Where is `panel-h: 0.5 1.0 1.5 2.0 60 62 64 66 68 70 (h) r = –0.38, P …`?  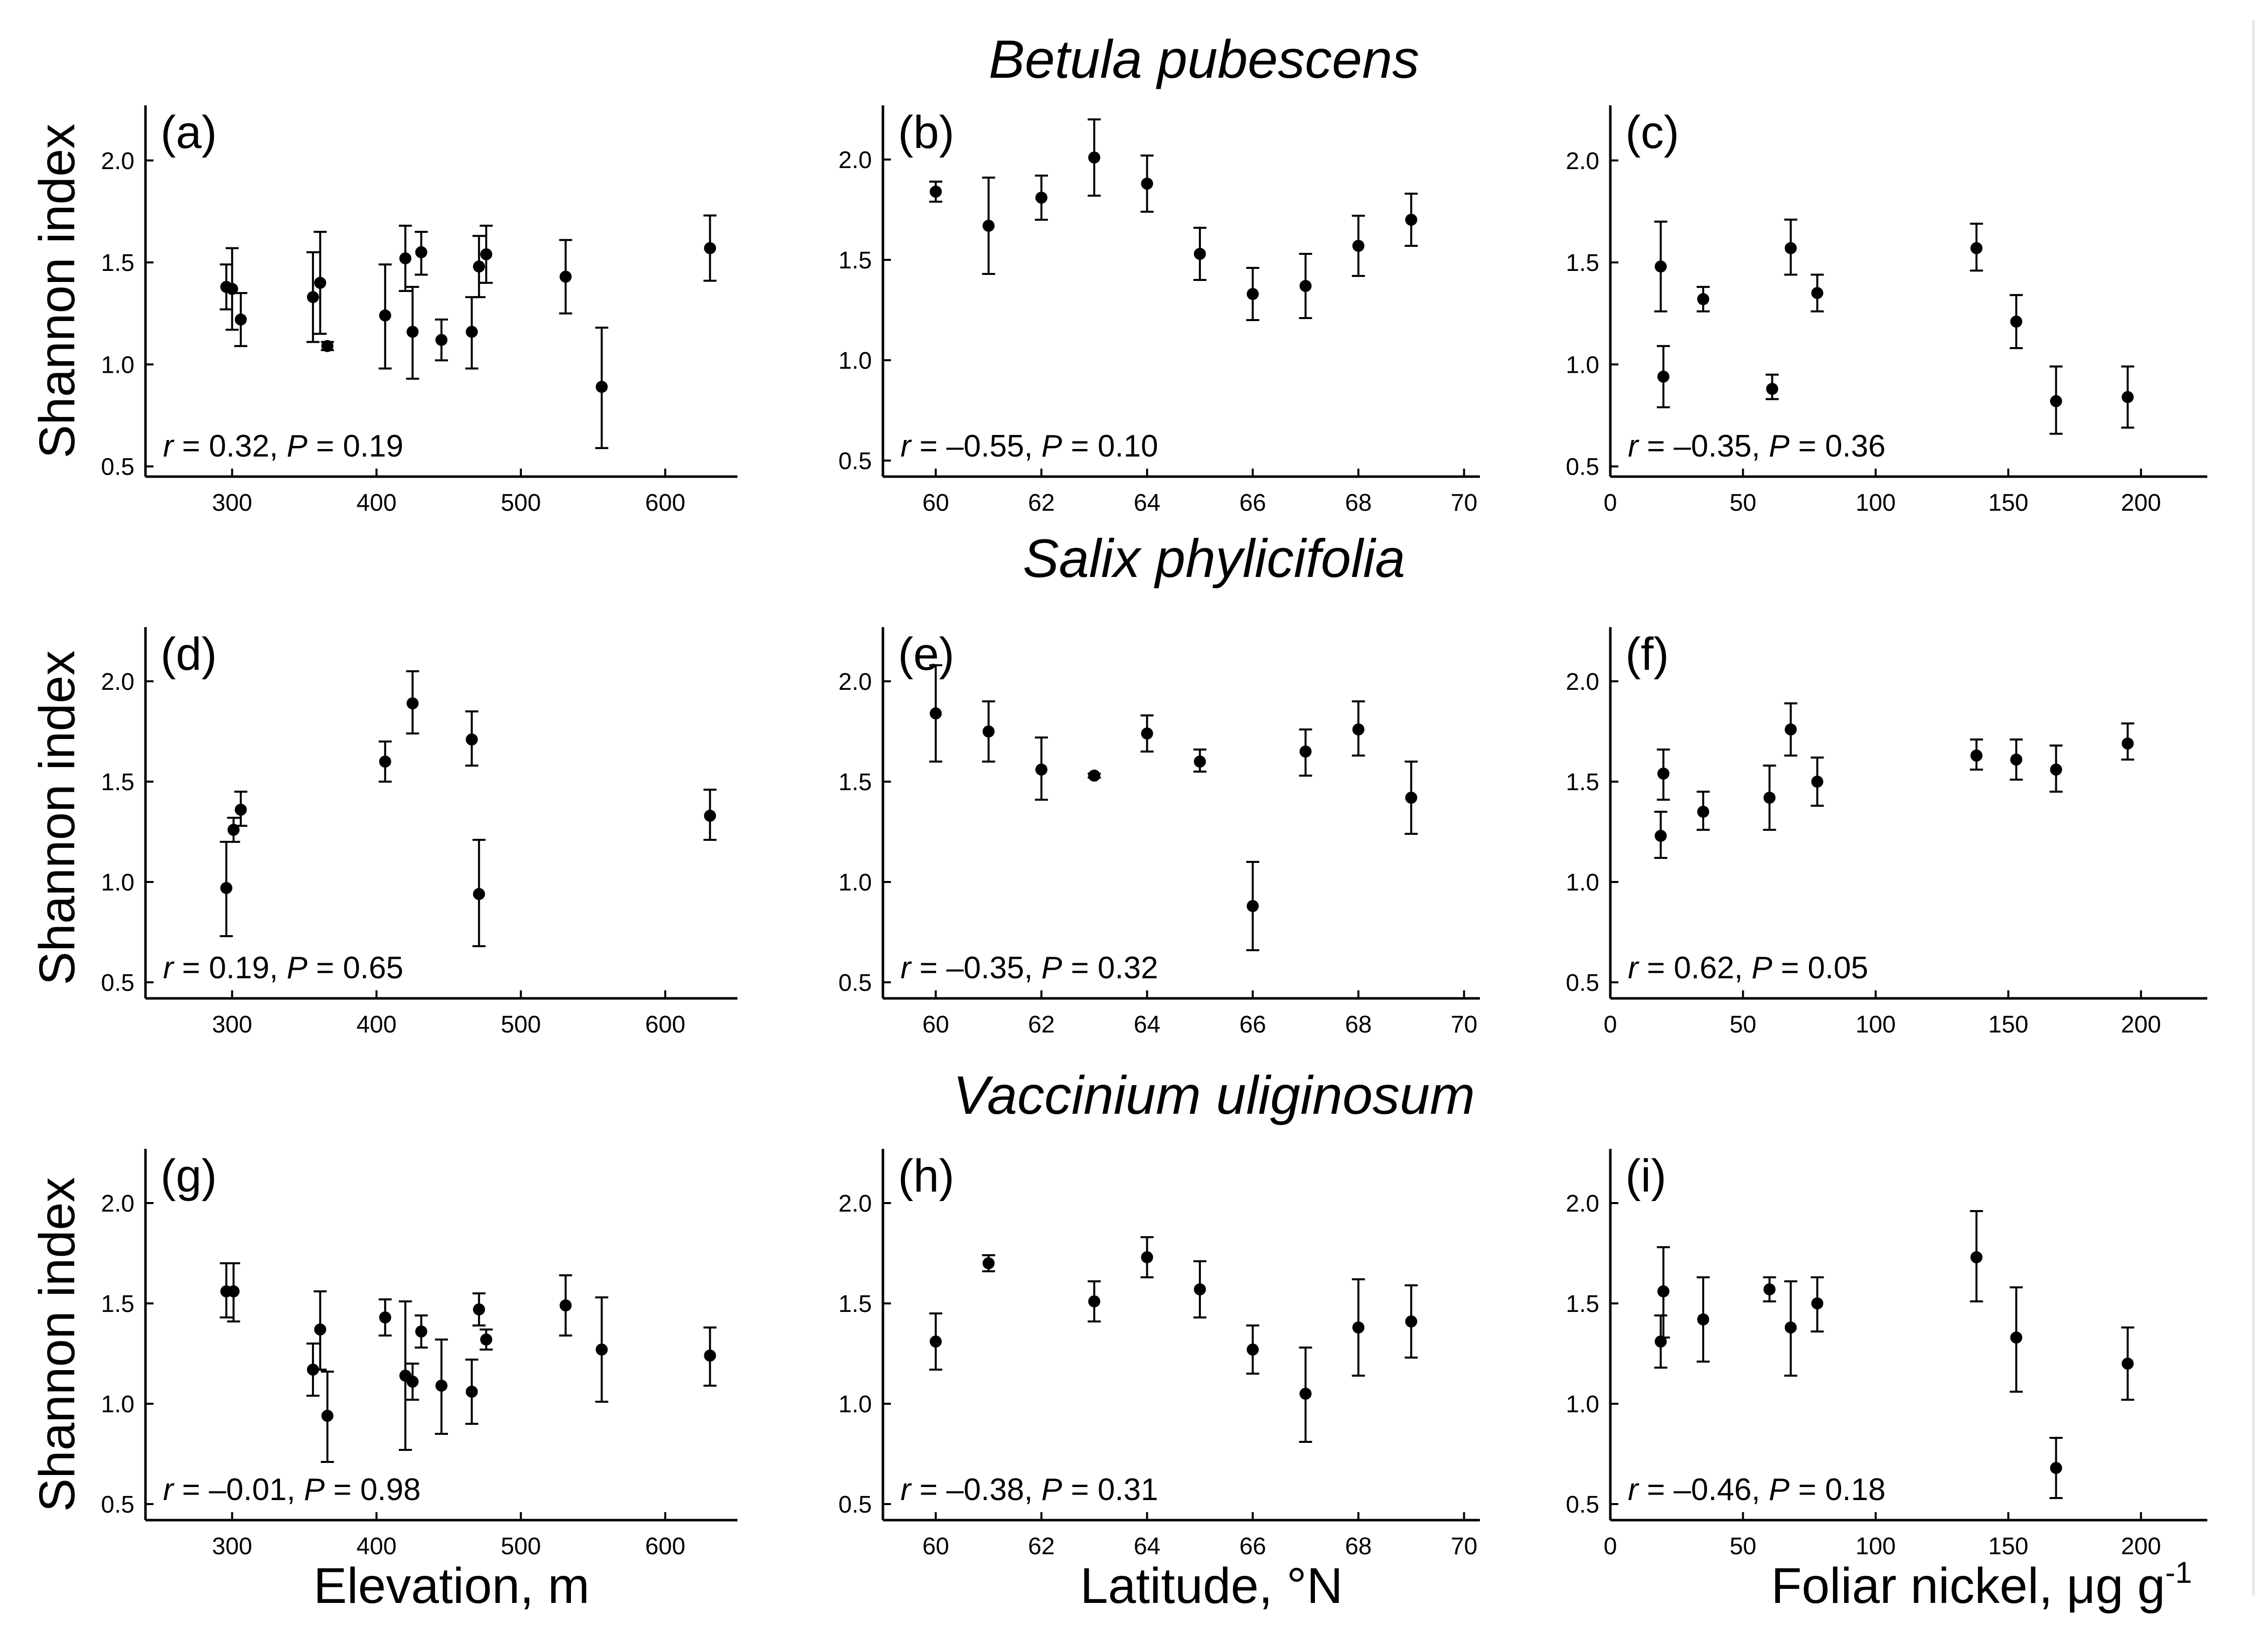
panel-h: 0.5 1.0 1.5 2.0 60 62 64 66 68 70 (h) r = –0.38, P … is located at coordinates (1159, 1354).